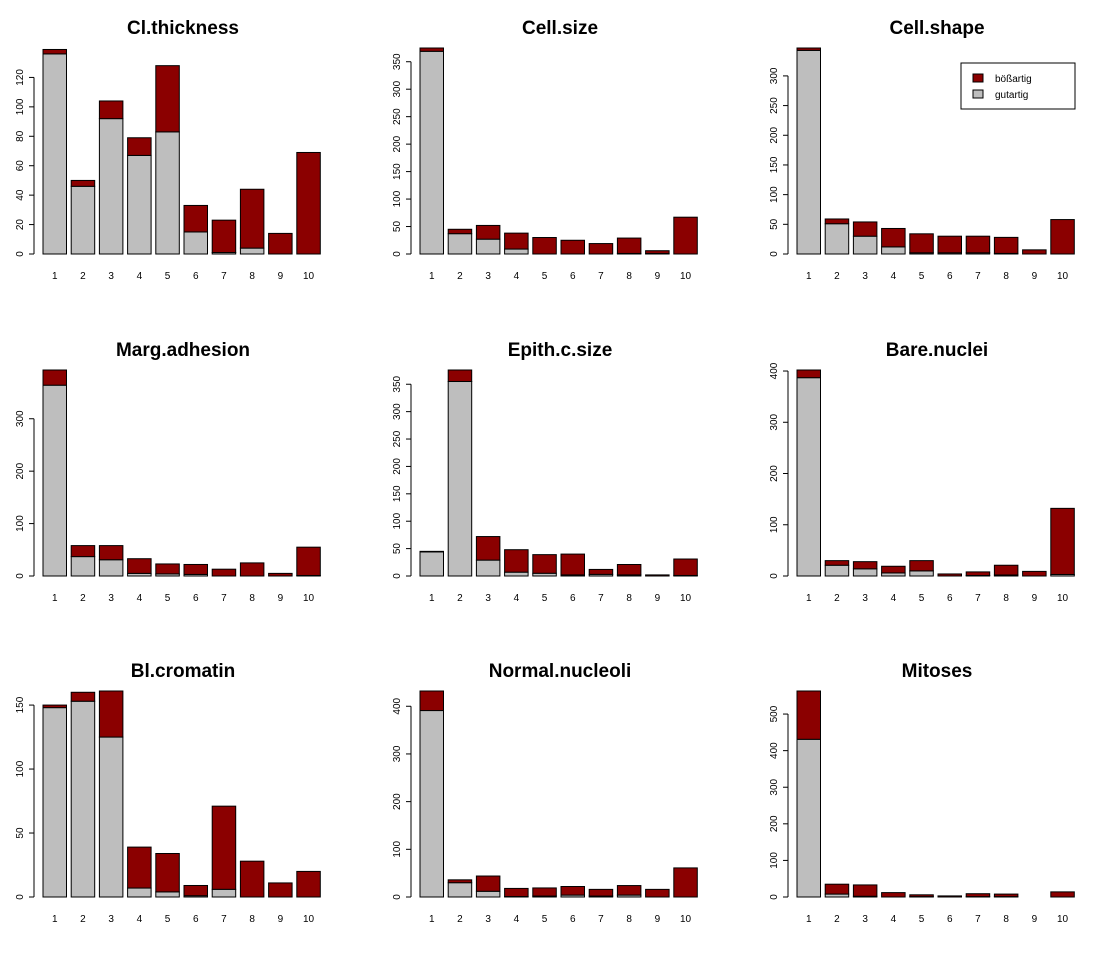 The image size is (1114, 964). What do you see at coordinates (1011, 95) in the screenshot?
I see `legend-label: gutartig` at bounding box center [1011, 95].